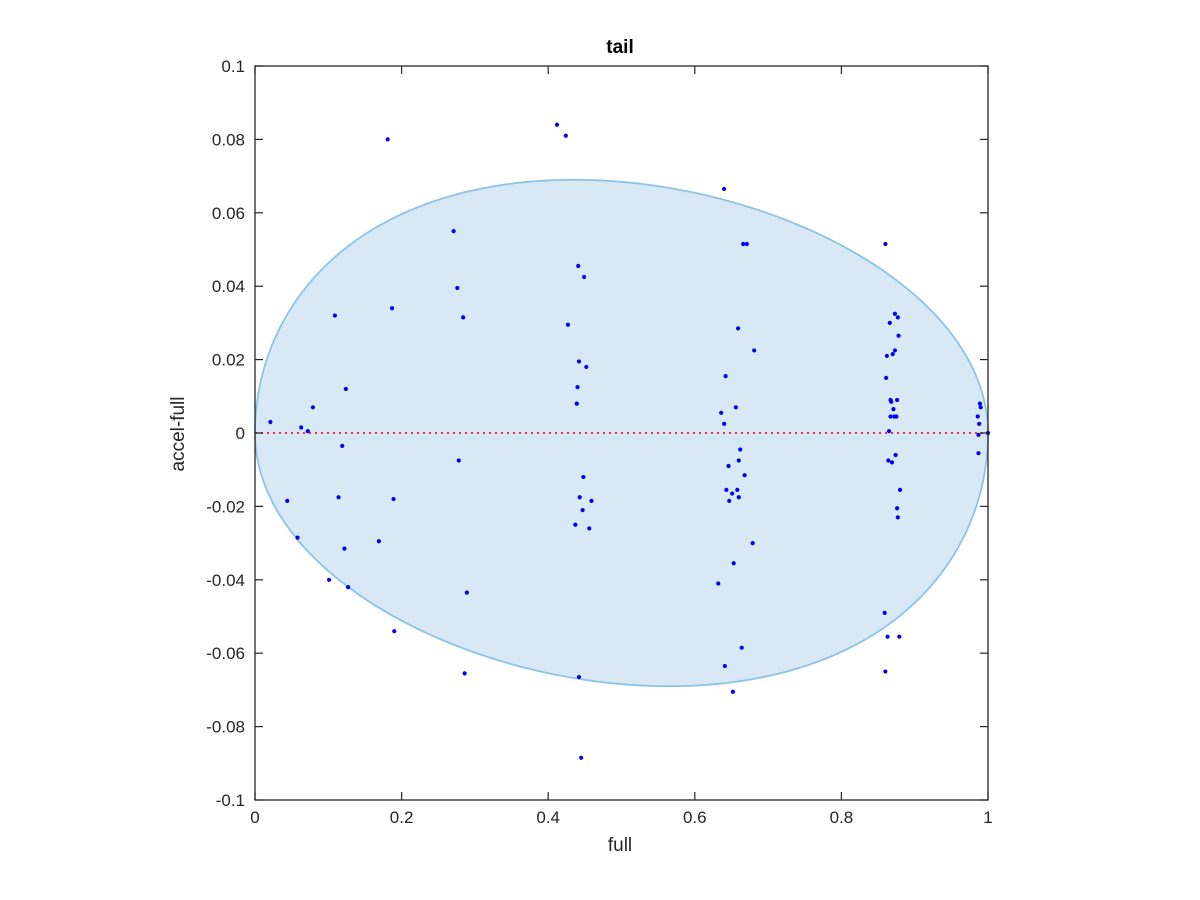 This screenshot has width=1200, height=900. Describe the element at coordinates (402, 817) in the screenshot. I see `x-tick-label: 0.2` at that location.